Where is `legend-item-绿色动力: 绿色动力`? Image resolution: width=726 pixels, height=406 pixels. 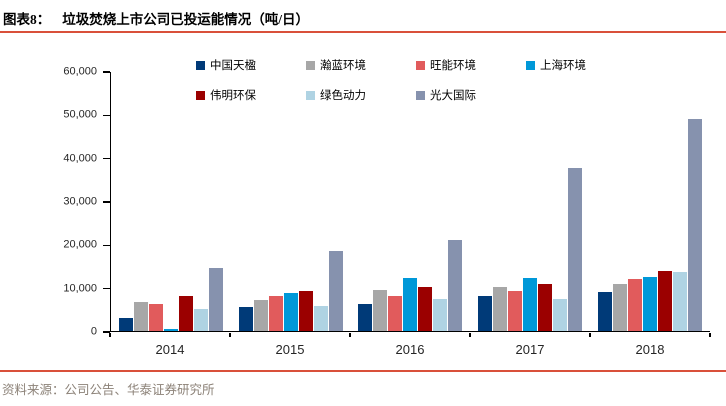
legend-item-绿色动力: 绿色动力 is located at coordinates (361, 95).